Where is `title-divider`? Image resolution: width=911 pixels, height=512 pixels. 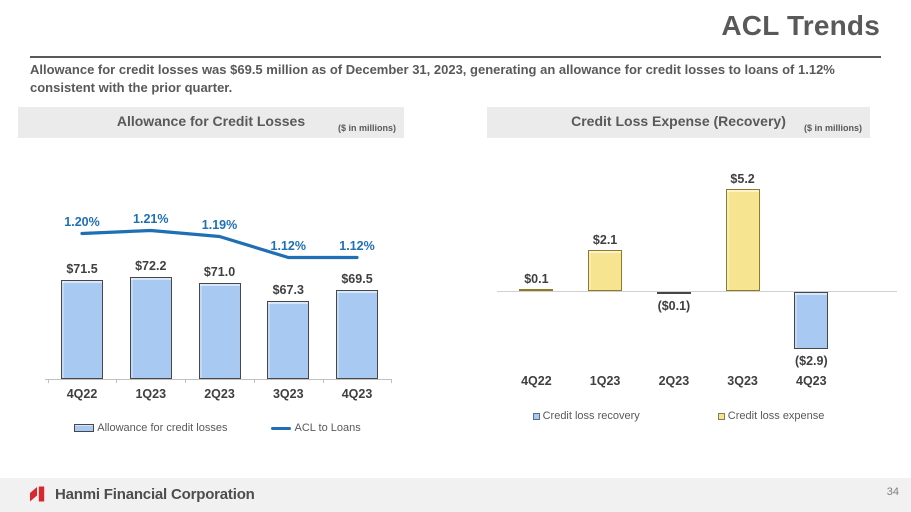
title-divider is located at coordinates (455, 57).